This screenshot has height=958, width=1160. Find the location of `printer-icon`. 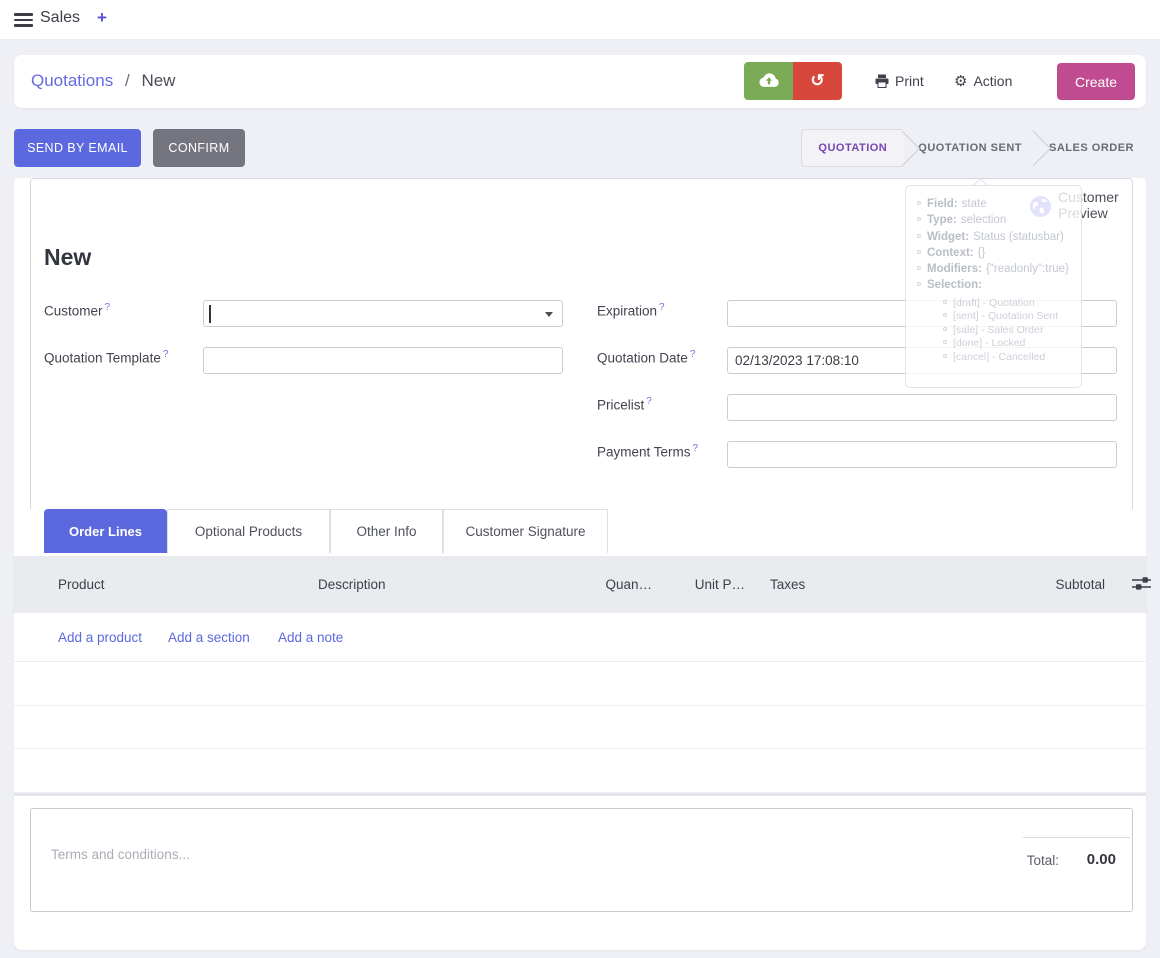

printer-icon is located at coordinates (882, 81).